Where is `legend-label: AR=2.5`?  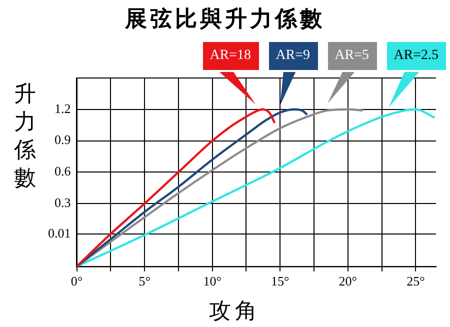 legend-label: AR=2.5 is located at coordinates (416, 56).